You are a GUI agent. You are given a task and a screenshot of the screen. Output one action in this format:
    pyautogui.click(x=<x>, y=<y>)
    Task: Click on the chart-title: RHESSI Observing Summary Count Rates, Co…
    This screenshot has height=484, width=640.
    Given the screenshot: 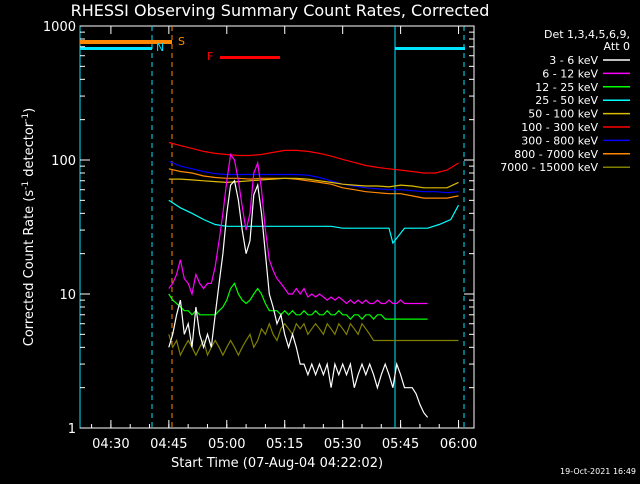 What is the action you would take?
    pyautogui.click(x=280, y=10)
    